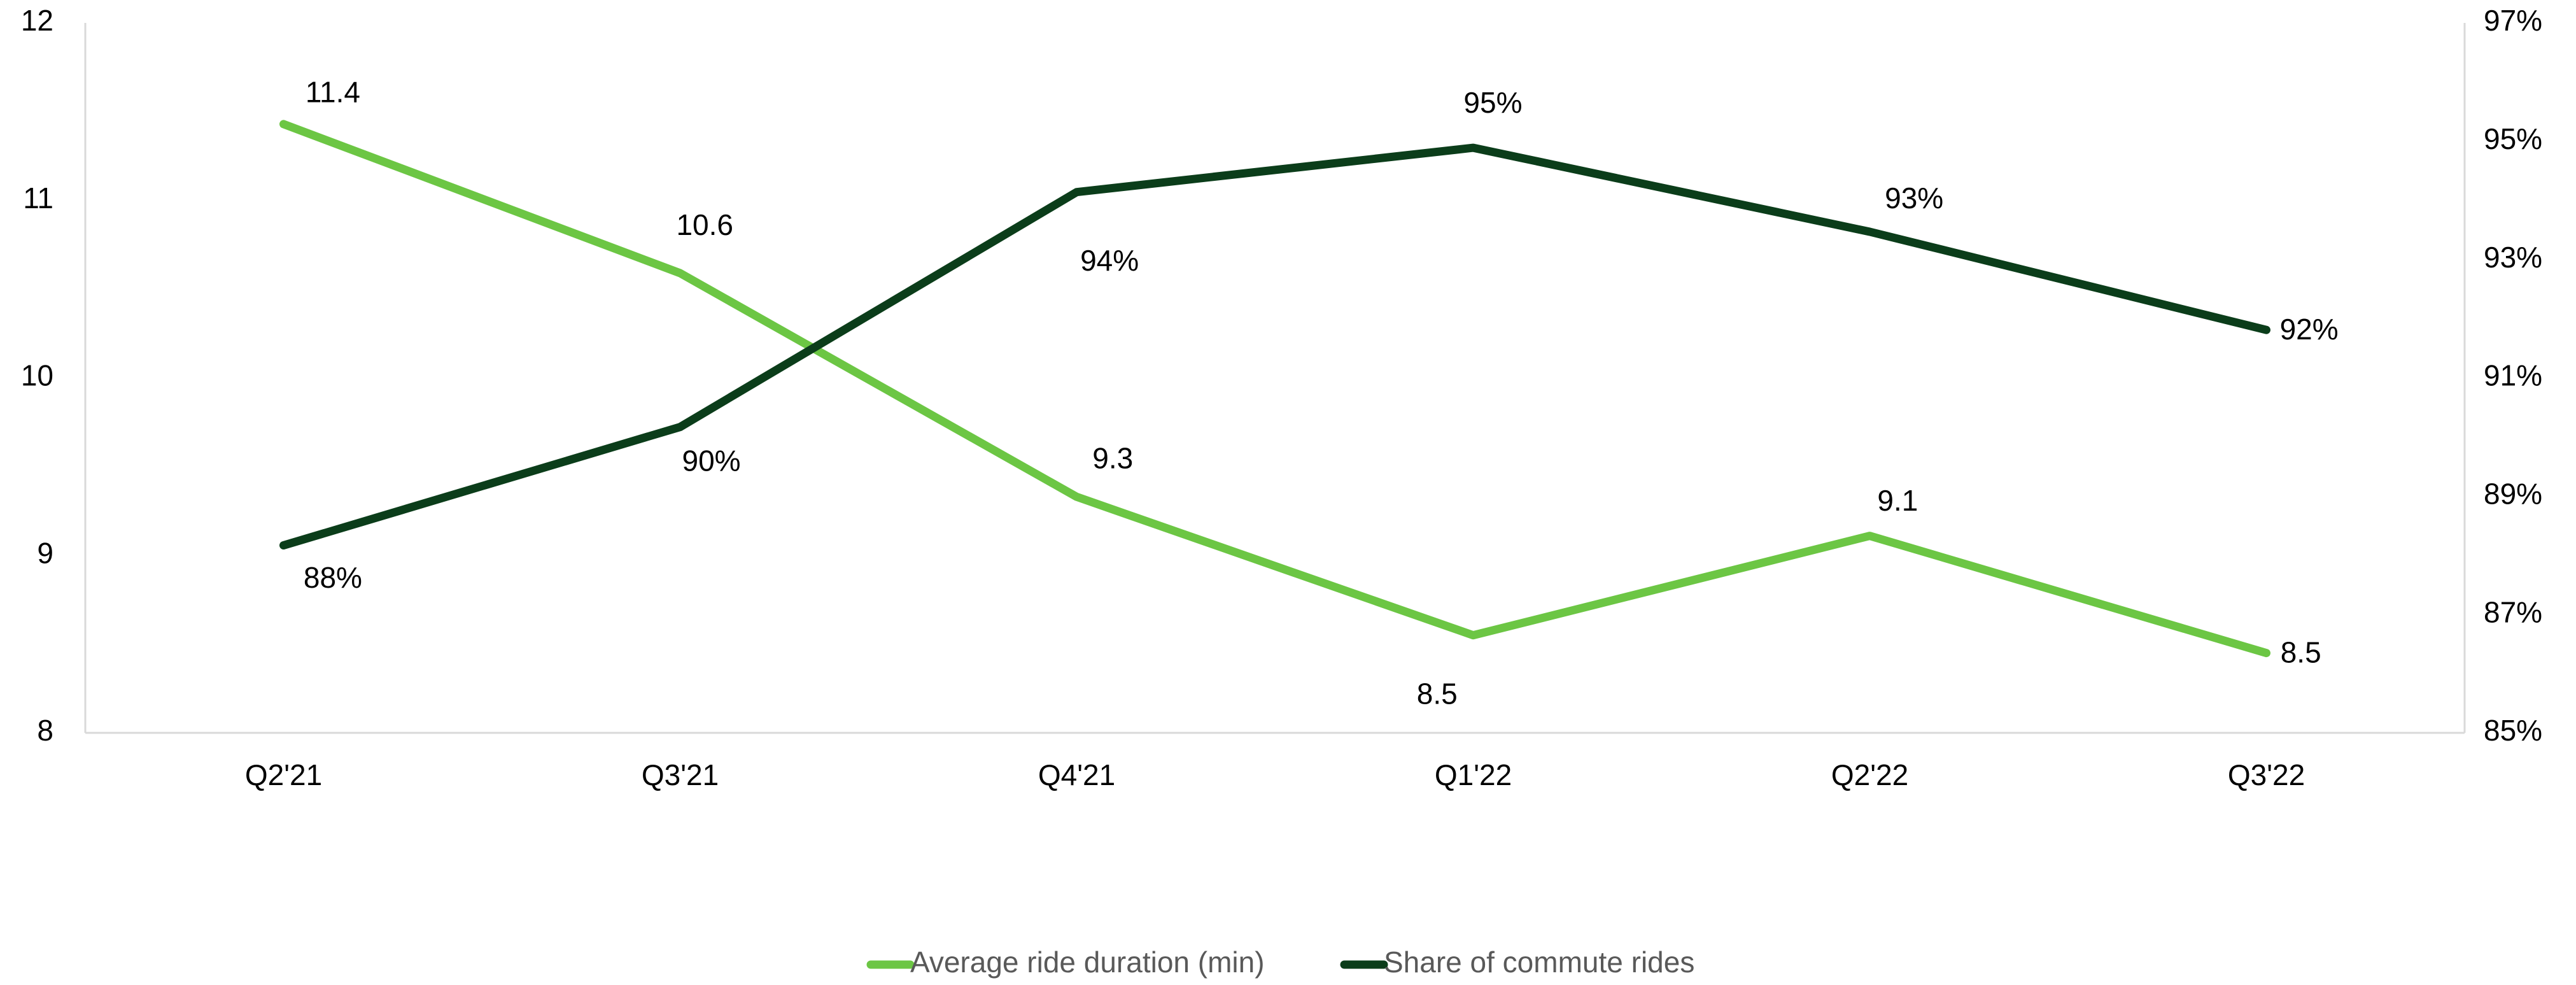 The width and height of the screenshot is (2576, 985). I want to click on y2-tick-label: 97%, so click(2513, 20).